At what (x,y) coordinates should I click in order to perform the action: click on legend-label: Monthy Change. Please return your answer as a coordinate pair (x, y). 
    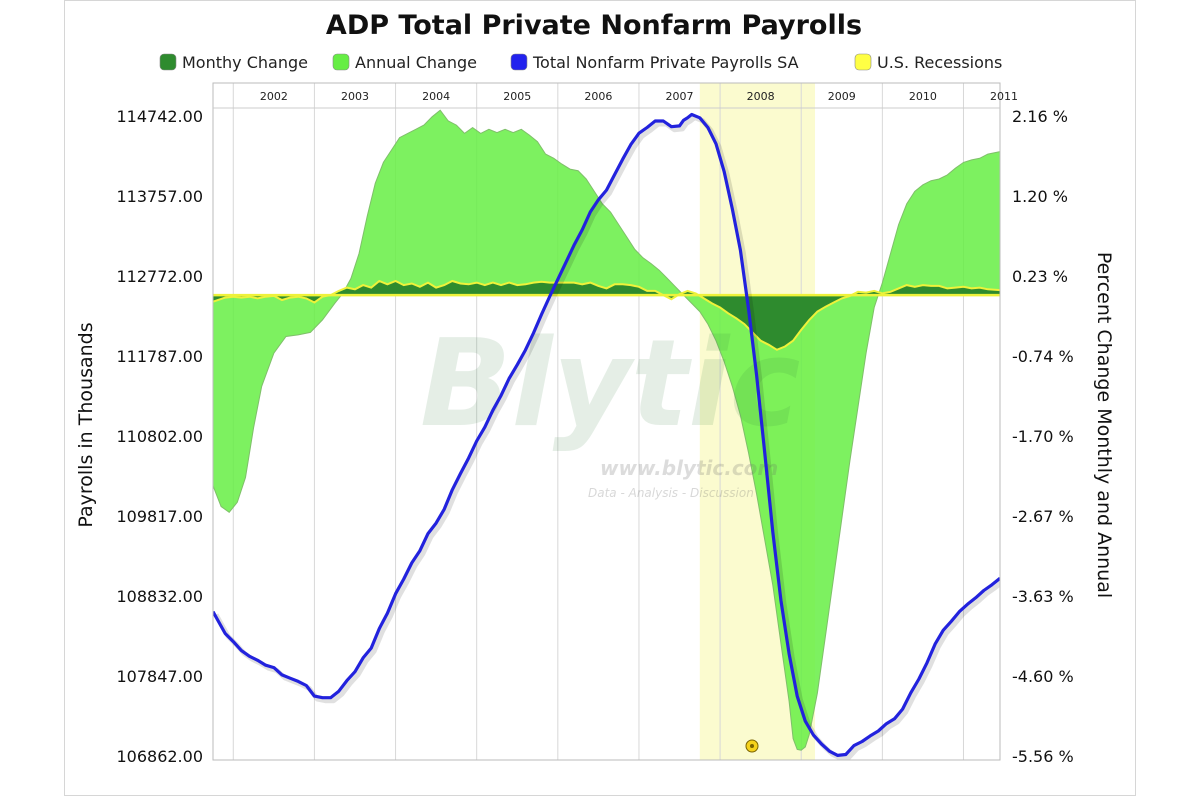
    Looking at the image, I should click on (245, 62).